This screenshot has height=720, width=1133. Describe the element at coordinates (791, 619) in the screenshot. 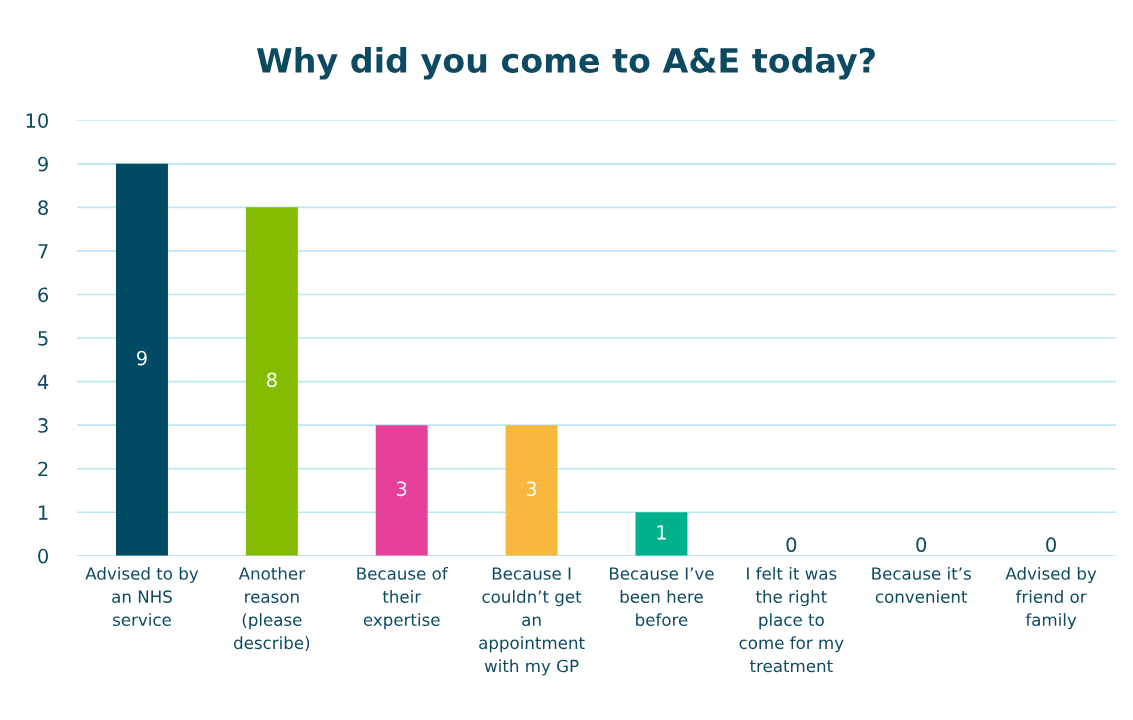

I see `x-tick-label: I felt it was the right place to come for my treatment` at that location.